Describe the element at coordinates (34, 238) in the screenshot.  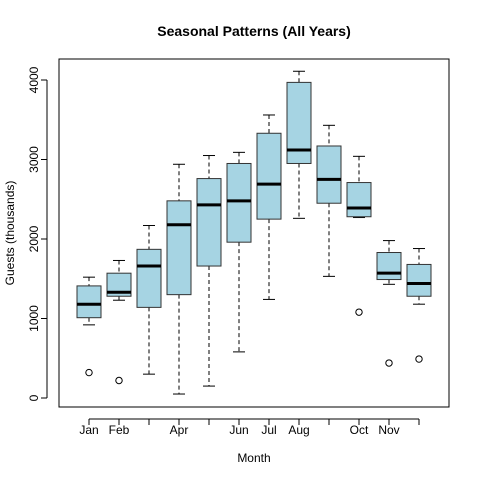
I see `y-tick-label: 2000` at that location.